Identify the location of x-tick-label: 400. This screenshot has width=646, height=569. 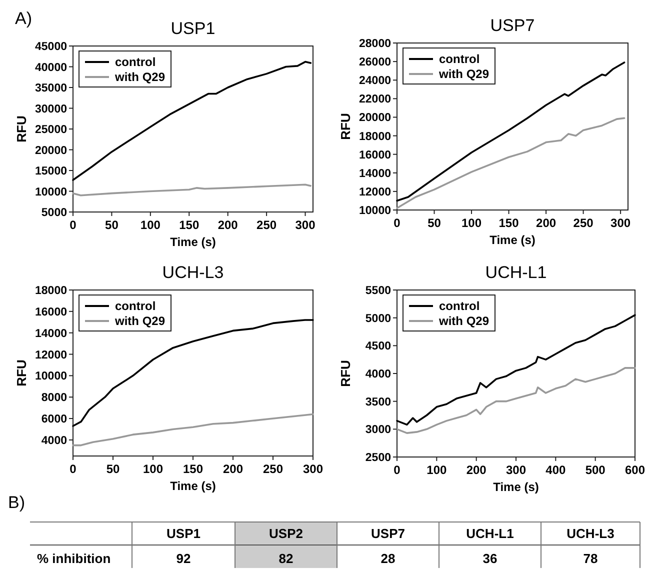
(556, 470).